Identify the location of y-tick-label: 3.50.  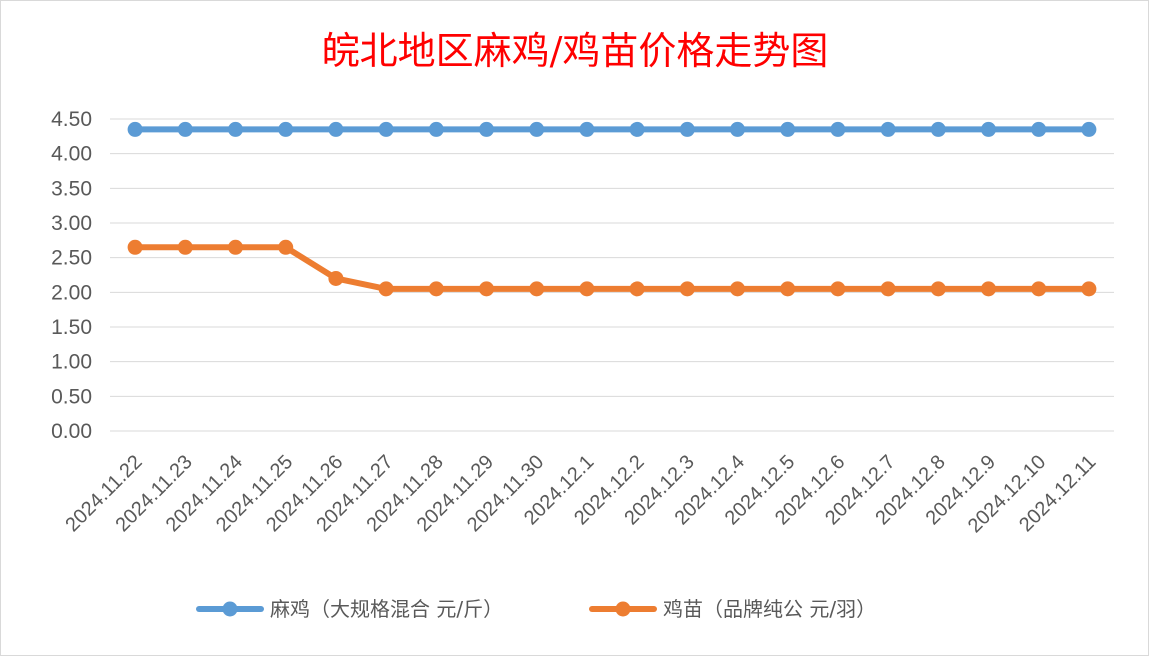
(71, 188).